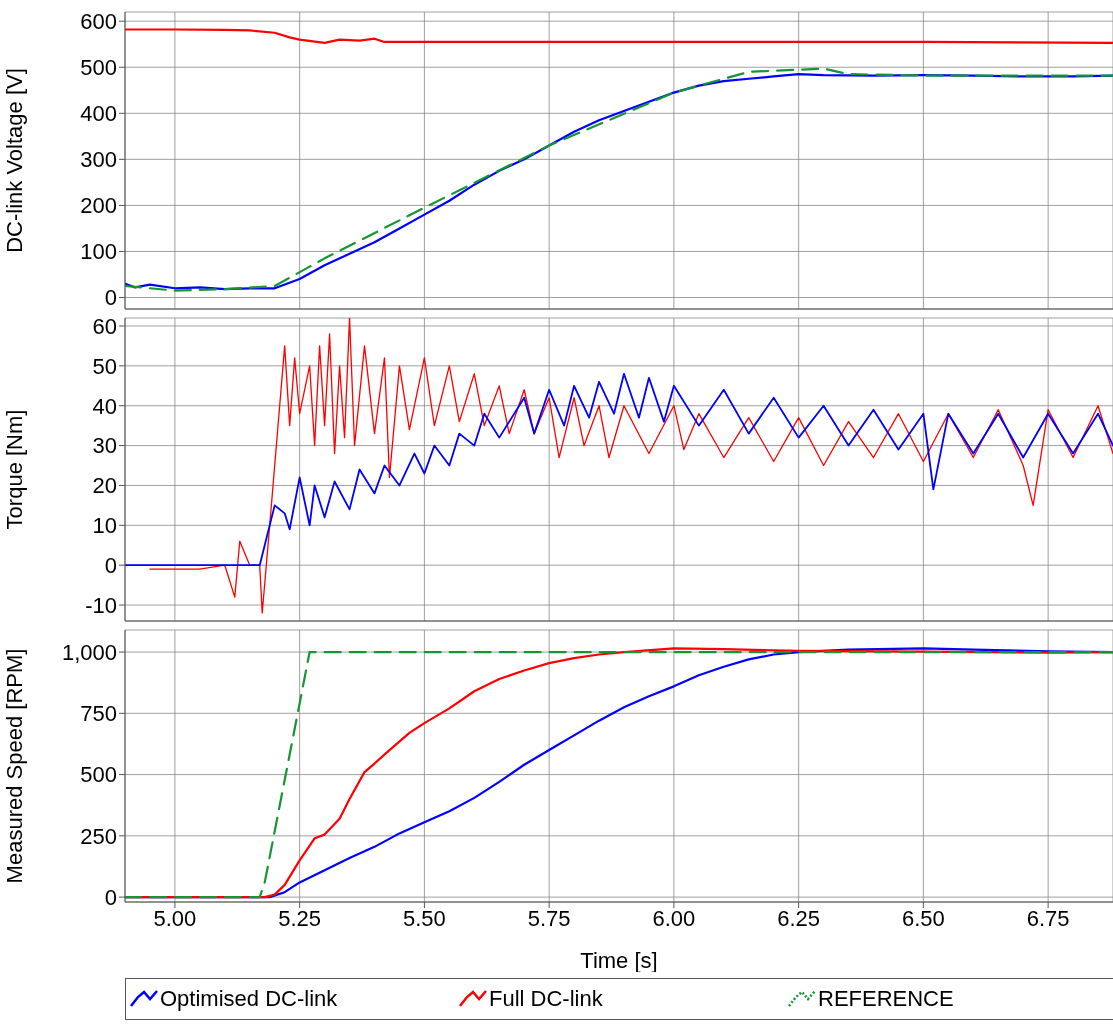  What do you see at coordinates (104, 446) in the screenshot?
I see `y-tick-label: 30` at bounding box center [104, 446].